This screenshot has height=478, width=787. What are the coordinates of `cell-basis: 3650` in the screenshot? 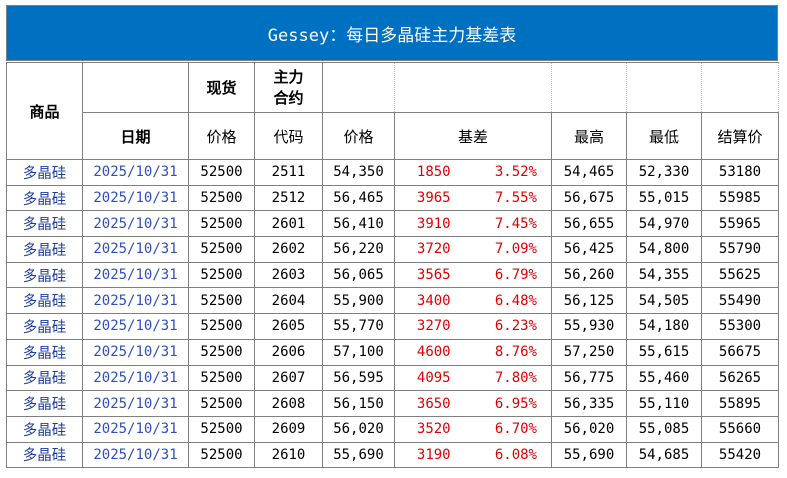 It's located at (433, 403).